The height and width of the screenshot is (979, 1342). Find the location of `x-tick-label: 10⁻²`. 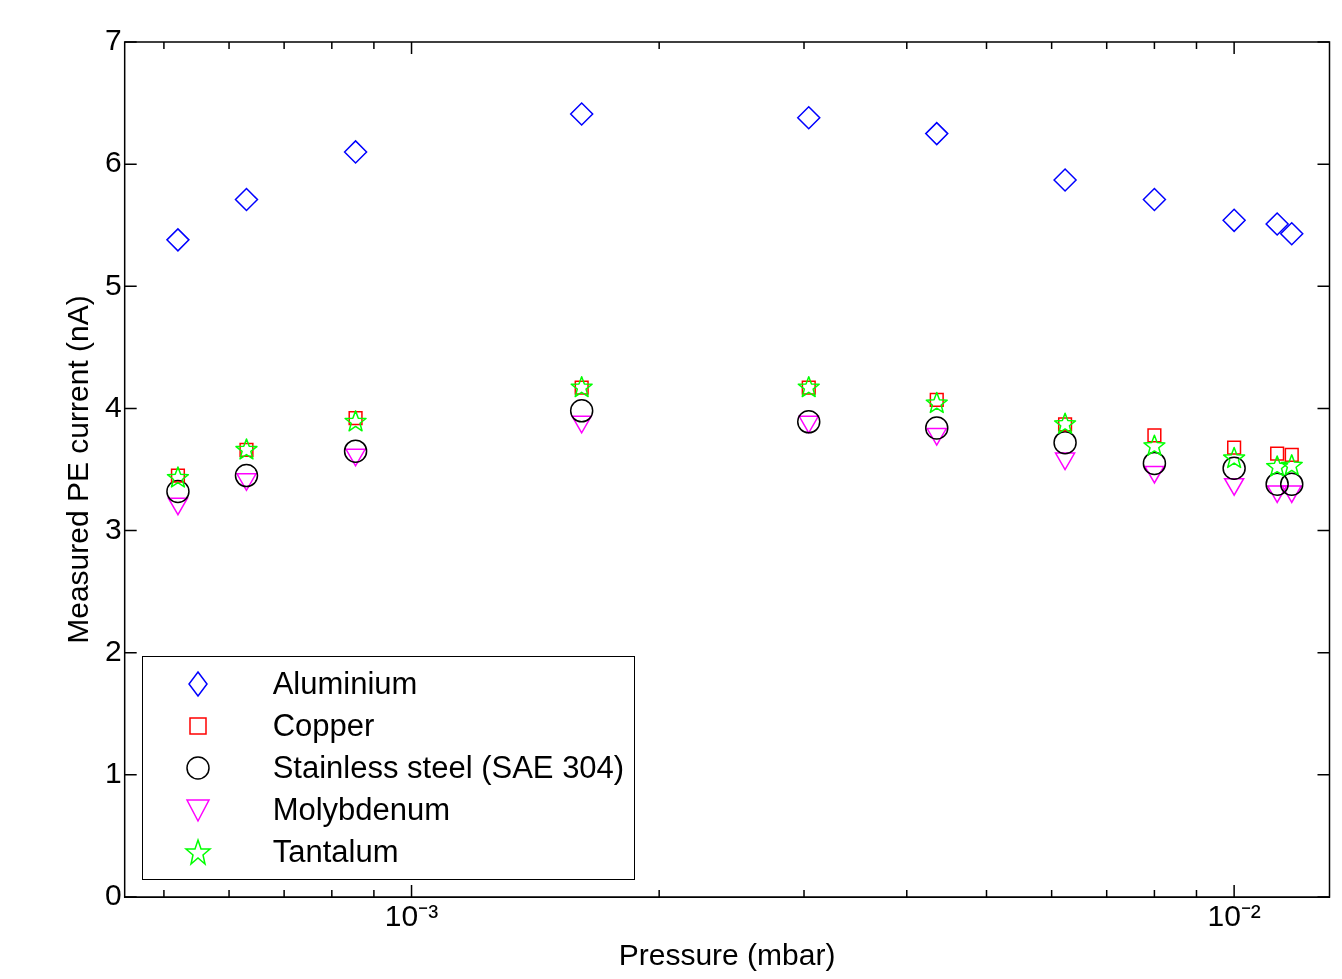

x-tick-label: 10⁻² is located at coordinates (1234, 916).